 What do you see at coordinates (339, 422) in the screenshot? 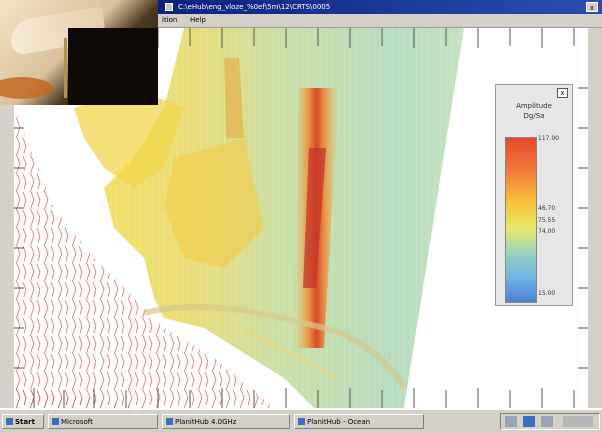
I see `taskbar-button-label: PlanitHub - Ocean` at bounding box center [339, 422].